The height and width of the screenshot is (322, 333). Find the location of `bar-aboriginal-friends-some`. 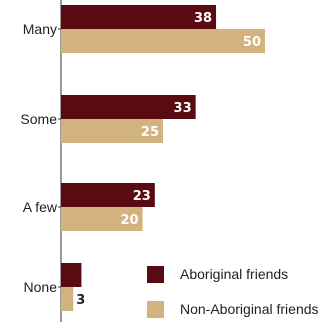

bar-aboriginal-friends-some is located at coordinates (128, 107).